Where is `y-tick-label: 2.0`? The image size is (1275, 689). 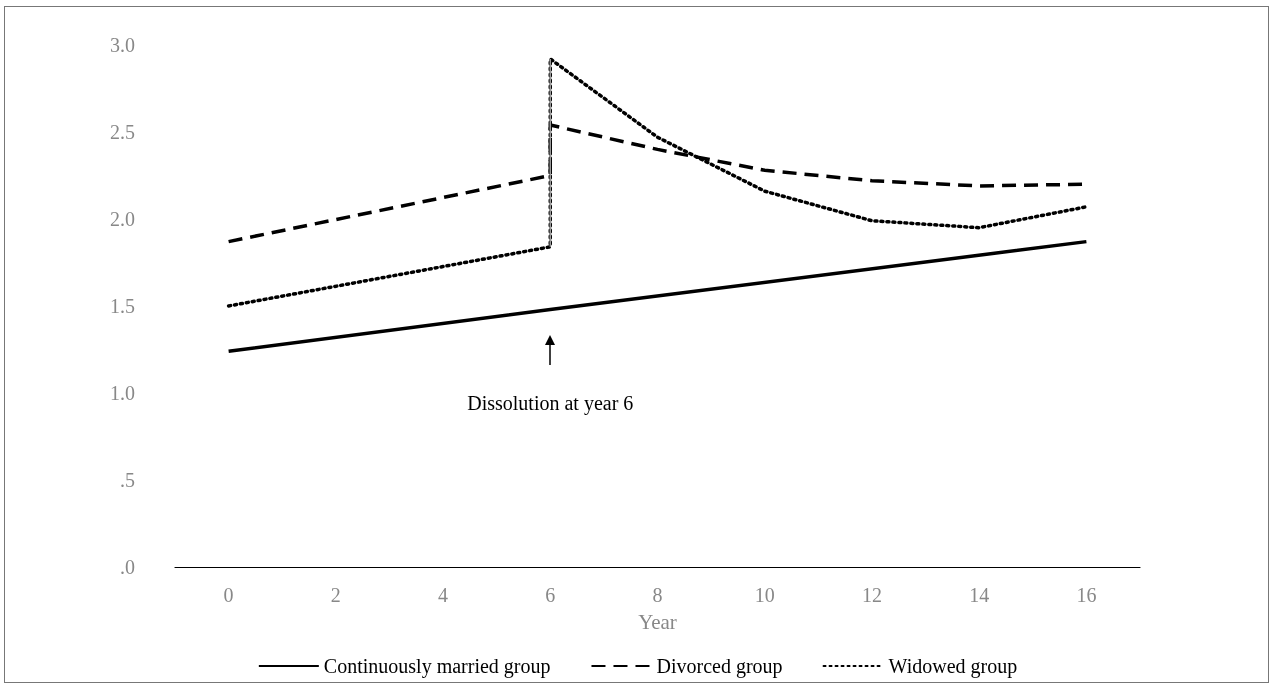 y-tick-label: 2.0 is located at coordinates (122, 219).